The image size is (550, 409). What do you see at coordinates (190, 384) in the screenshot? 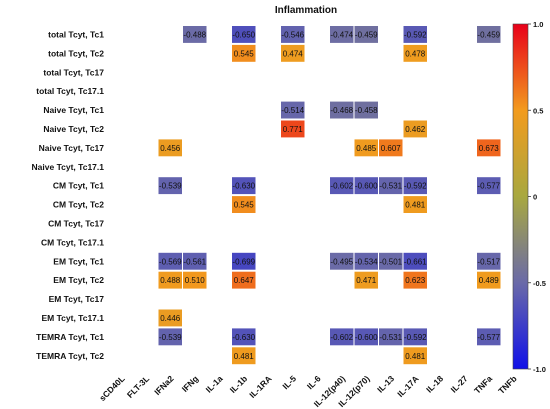
I see `column-label: IFNg` at bounding box center [190, 384].